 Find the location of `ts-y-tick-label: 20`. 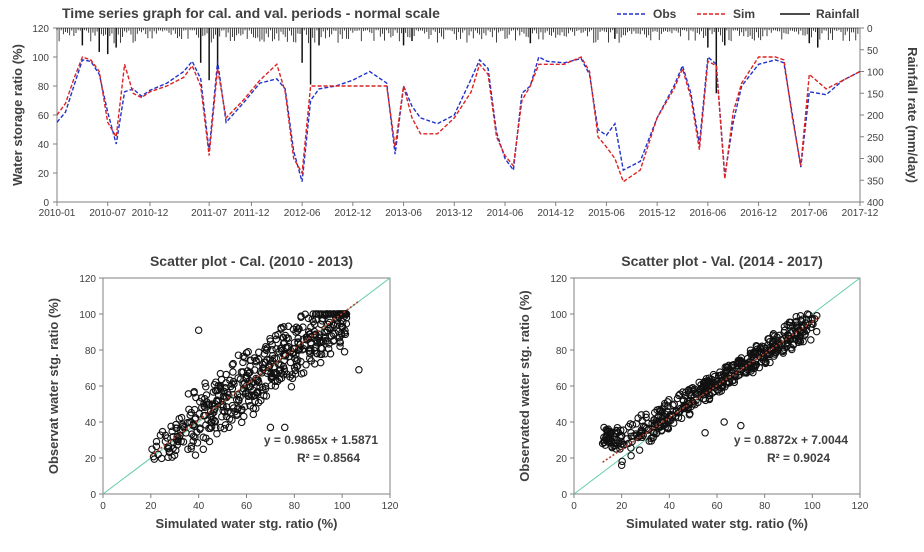

ts-y-tick-label: 20 is located at coordinates (44, 174).